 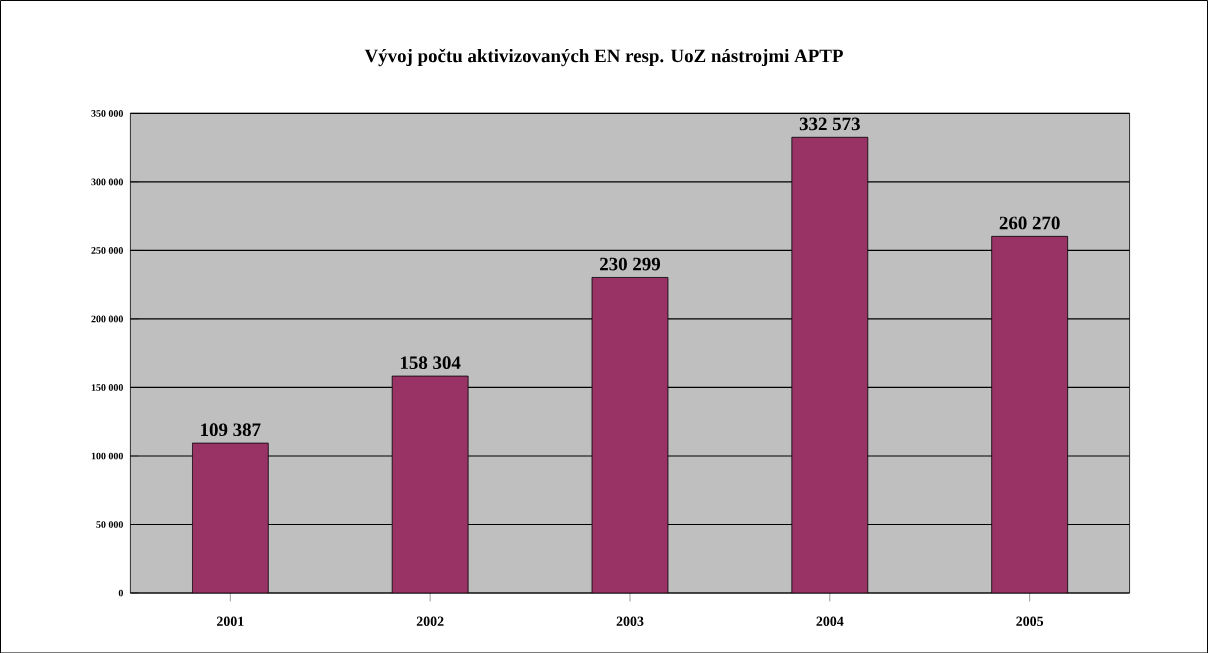 I want to click on chart-title: Vývoj počtu aktivizovaných EN resp. UoZ nástrojmi APTP, so click(x=603, y=57).